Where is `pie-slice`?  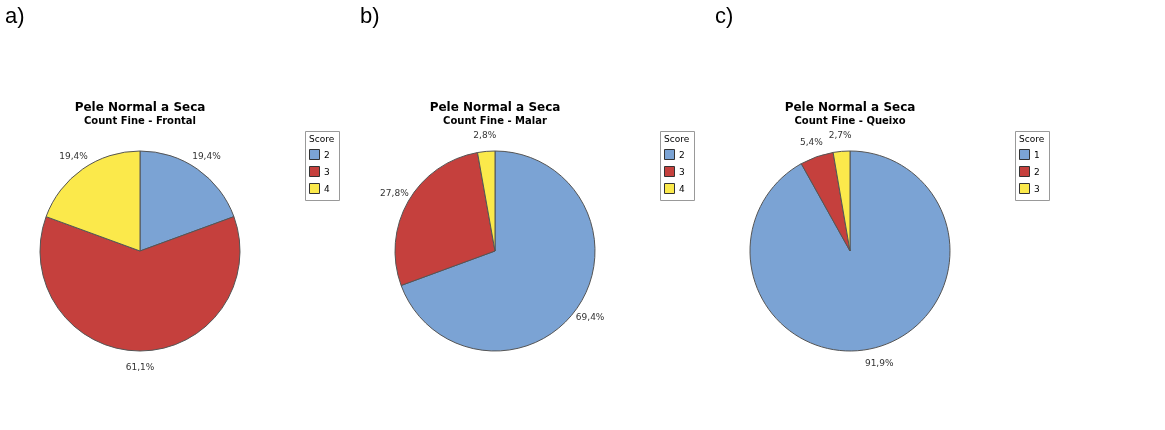 pie-slice is located at coordinates (850, 251).